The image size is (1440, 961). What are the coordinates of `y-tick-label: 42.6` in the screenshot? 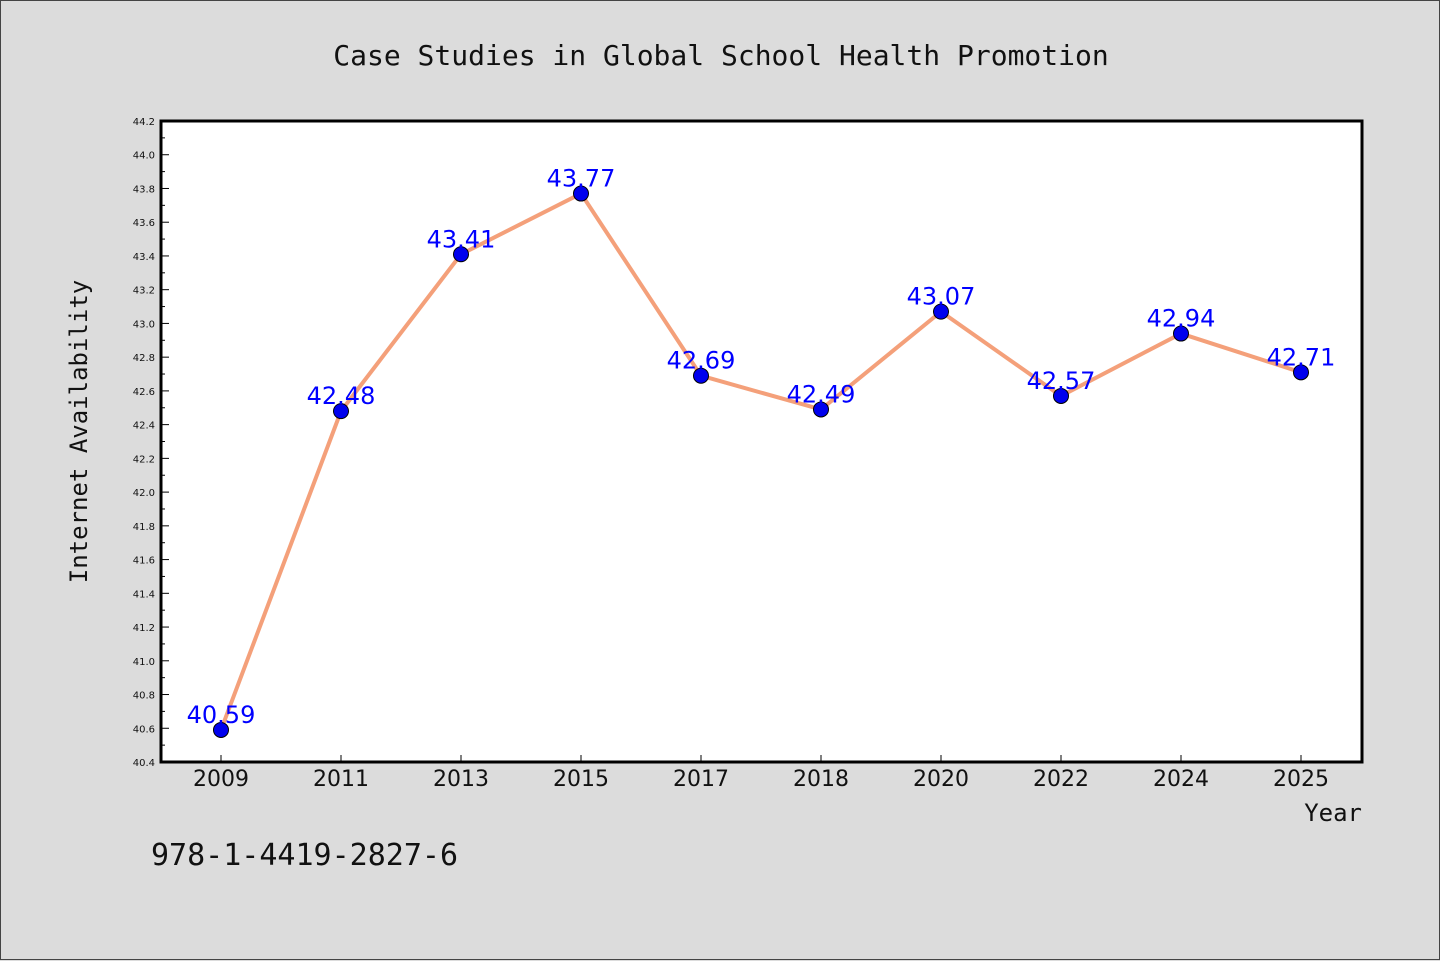 It's located at (144, 392).